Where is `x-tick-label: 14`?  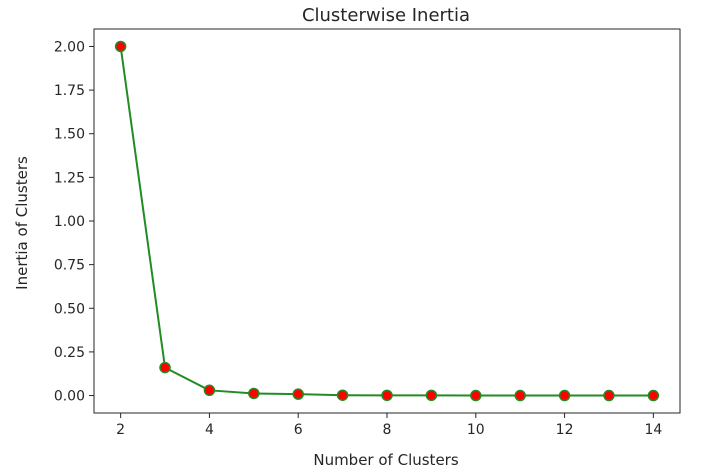
x-tick-label: 14 is located at coordinates (653, 430).